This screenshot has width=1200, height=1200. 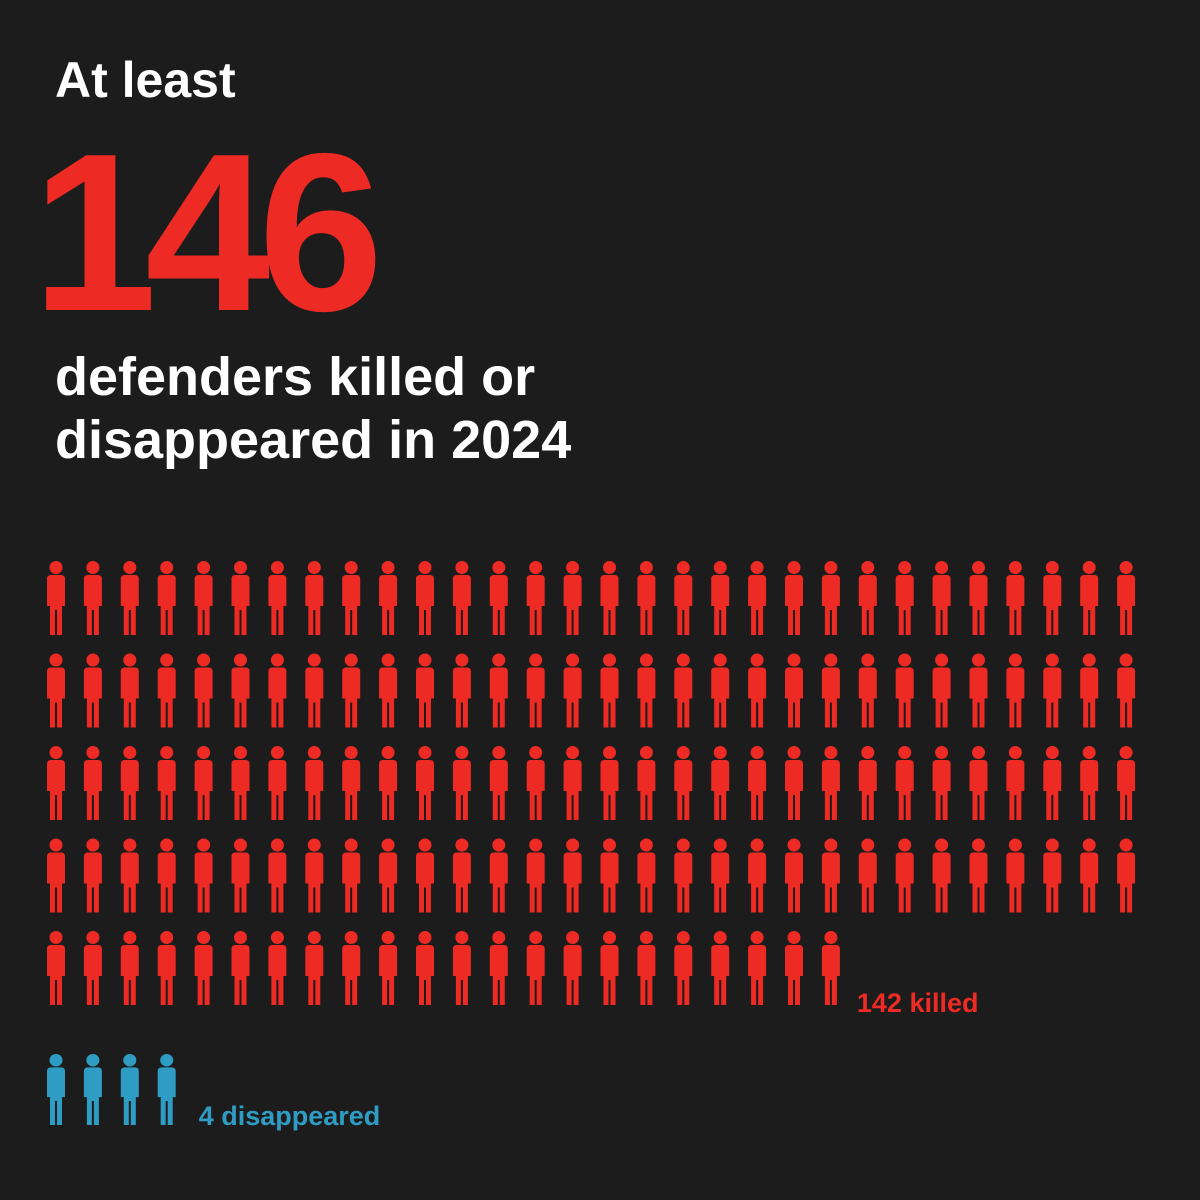 I want to click on subtitle-line: defenders killed or, so click(x=295, y=377).